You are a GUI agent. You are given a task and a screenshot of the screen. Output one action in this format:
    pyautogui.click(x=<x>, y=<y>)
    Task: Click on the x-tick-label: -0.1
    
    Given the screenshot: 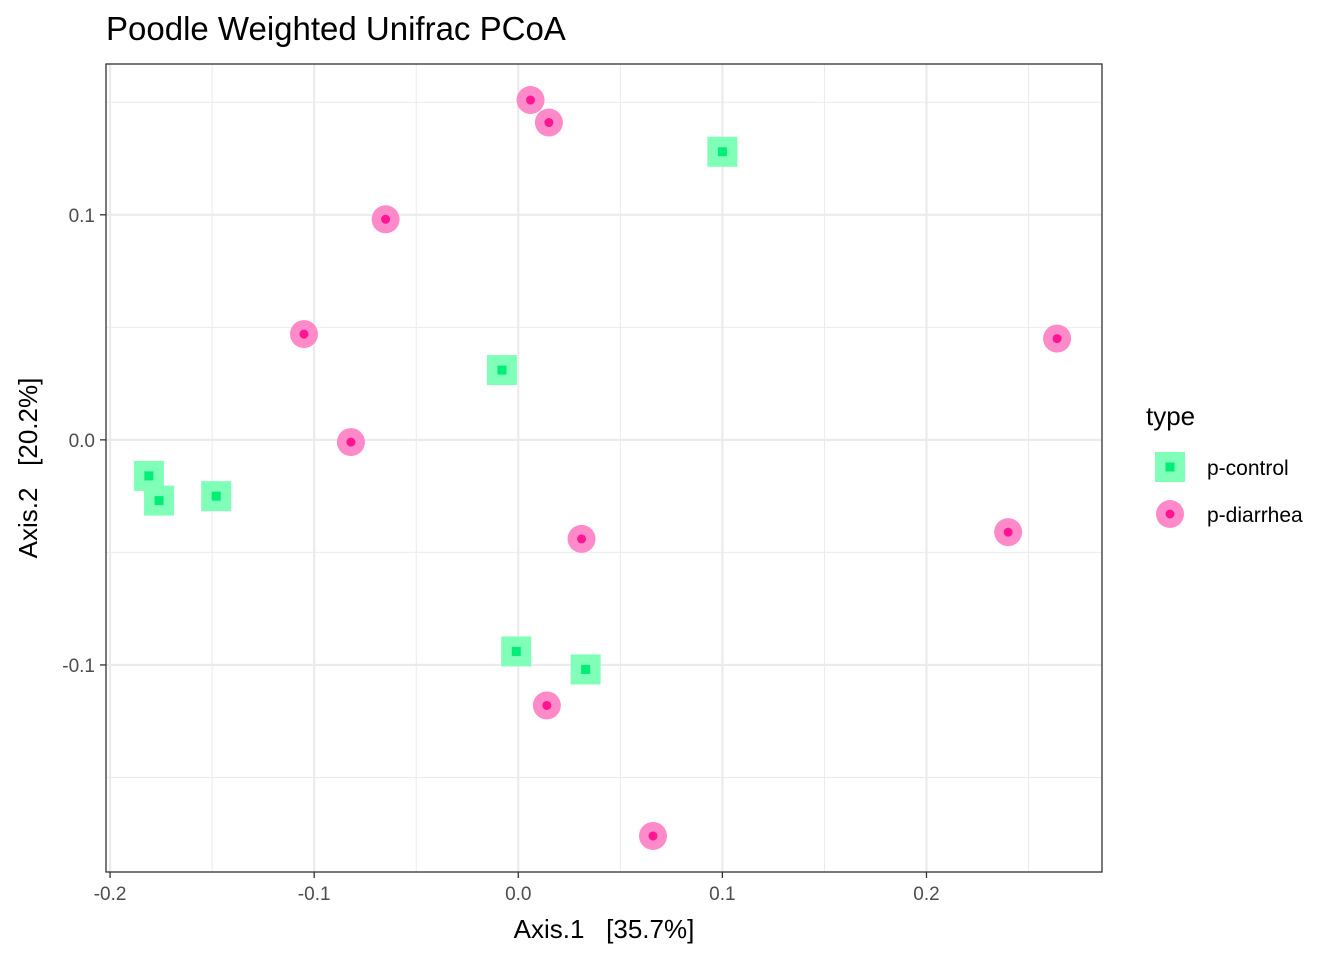 What is the action you would take?
    pyautogui.click(x=314, y=894)
    